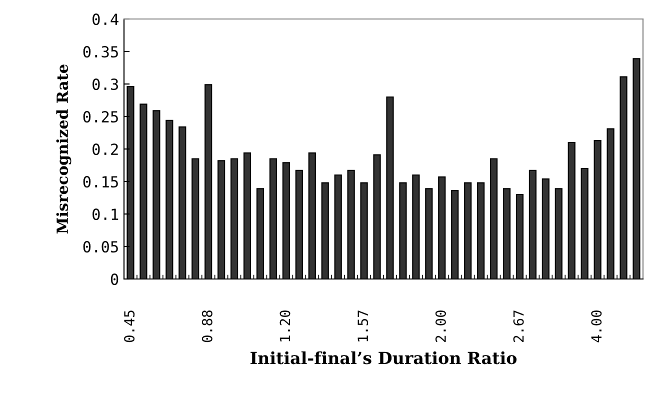 The image size is (647, 404). I want to click on y-tick-label: 0.1, so click(105, 214).